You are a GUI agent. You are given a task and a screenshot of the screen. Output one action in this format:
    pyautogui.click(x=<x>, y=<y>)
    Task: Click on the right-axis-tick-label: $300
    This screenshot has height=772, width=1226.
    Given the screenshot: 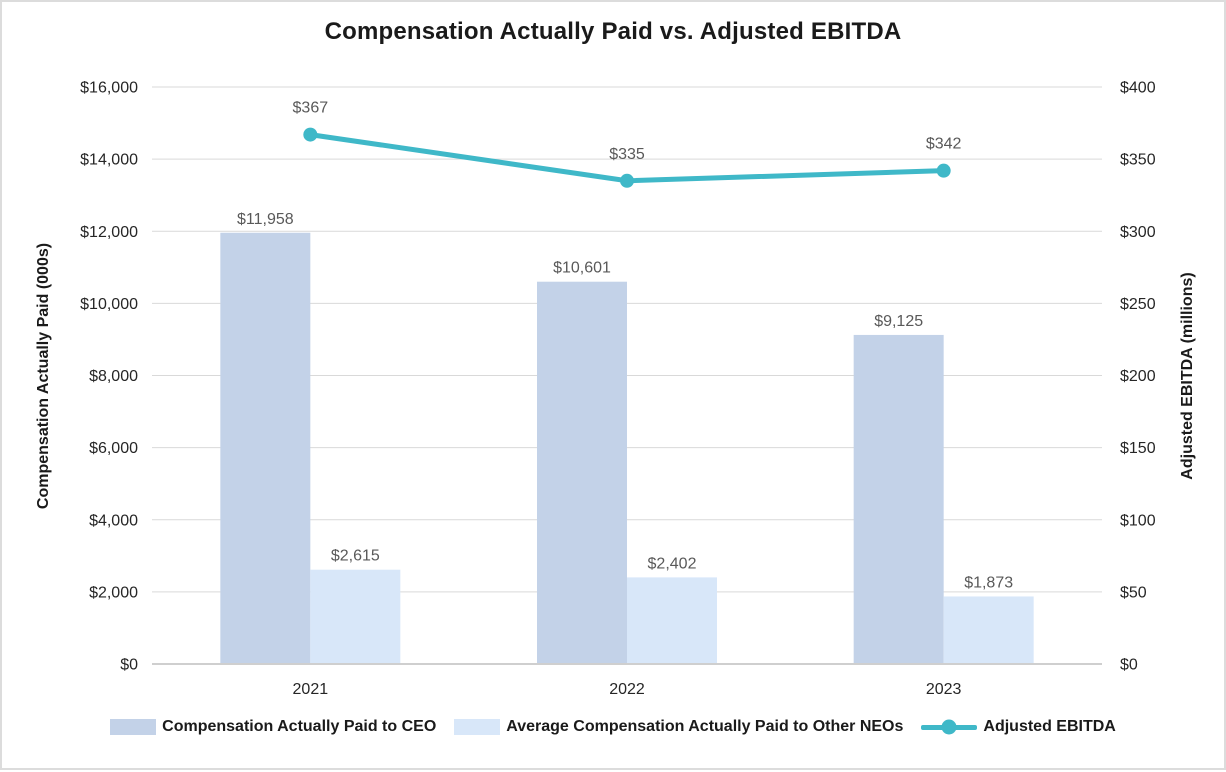 What is the action you would take?
    pyautogui.click(x=1138, y=232)
    